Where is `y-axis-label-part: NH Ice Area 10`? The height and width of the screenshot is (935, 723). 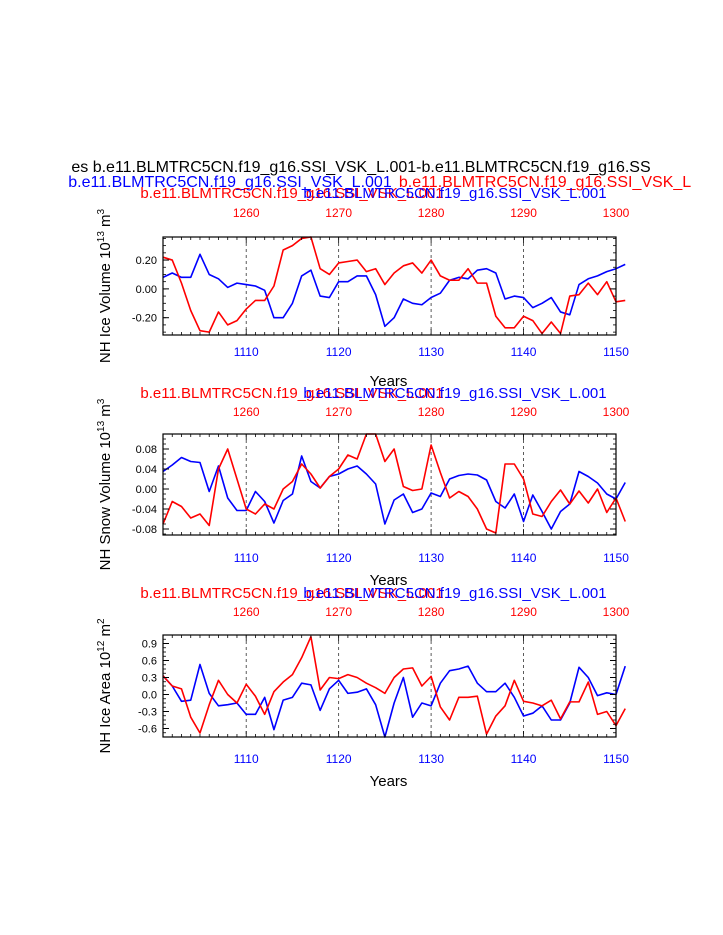
y-axis-label-part: NH Ice Area 10 is located at coordinates (105, 703).